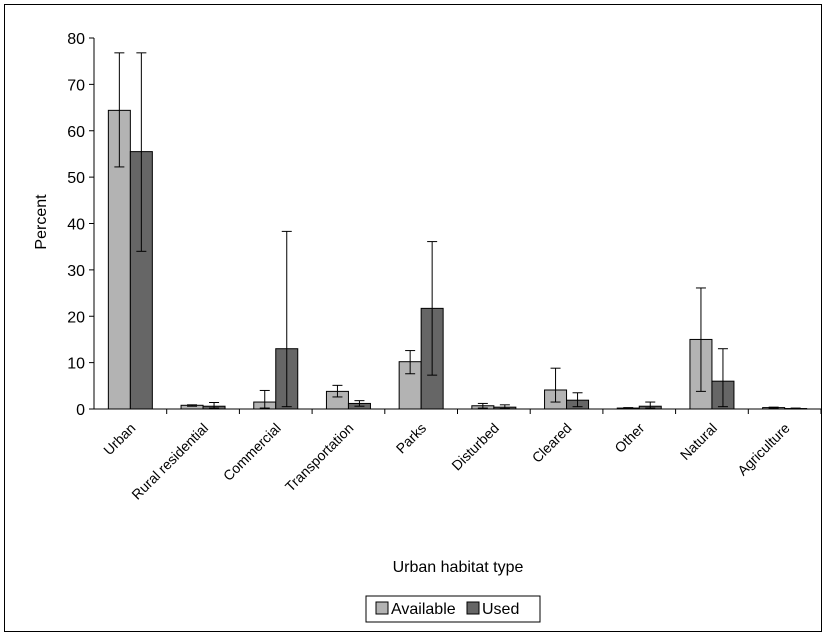 This screenshot has height=636, width=826. Describe the element at coordinates (411, 438) in the screenshot. I see `x-category-label: Parks` at that location.